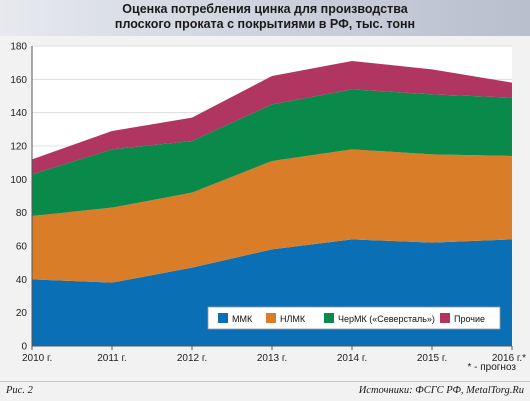 This screenshot has height=401, width=530. I want to click on y-tick-label: 120, so click(18, 147).